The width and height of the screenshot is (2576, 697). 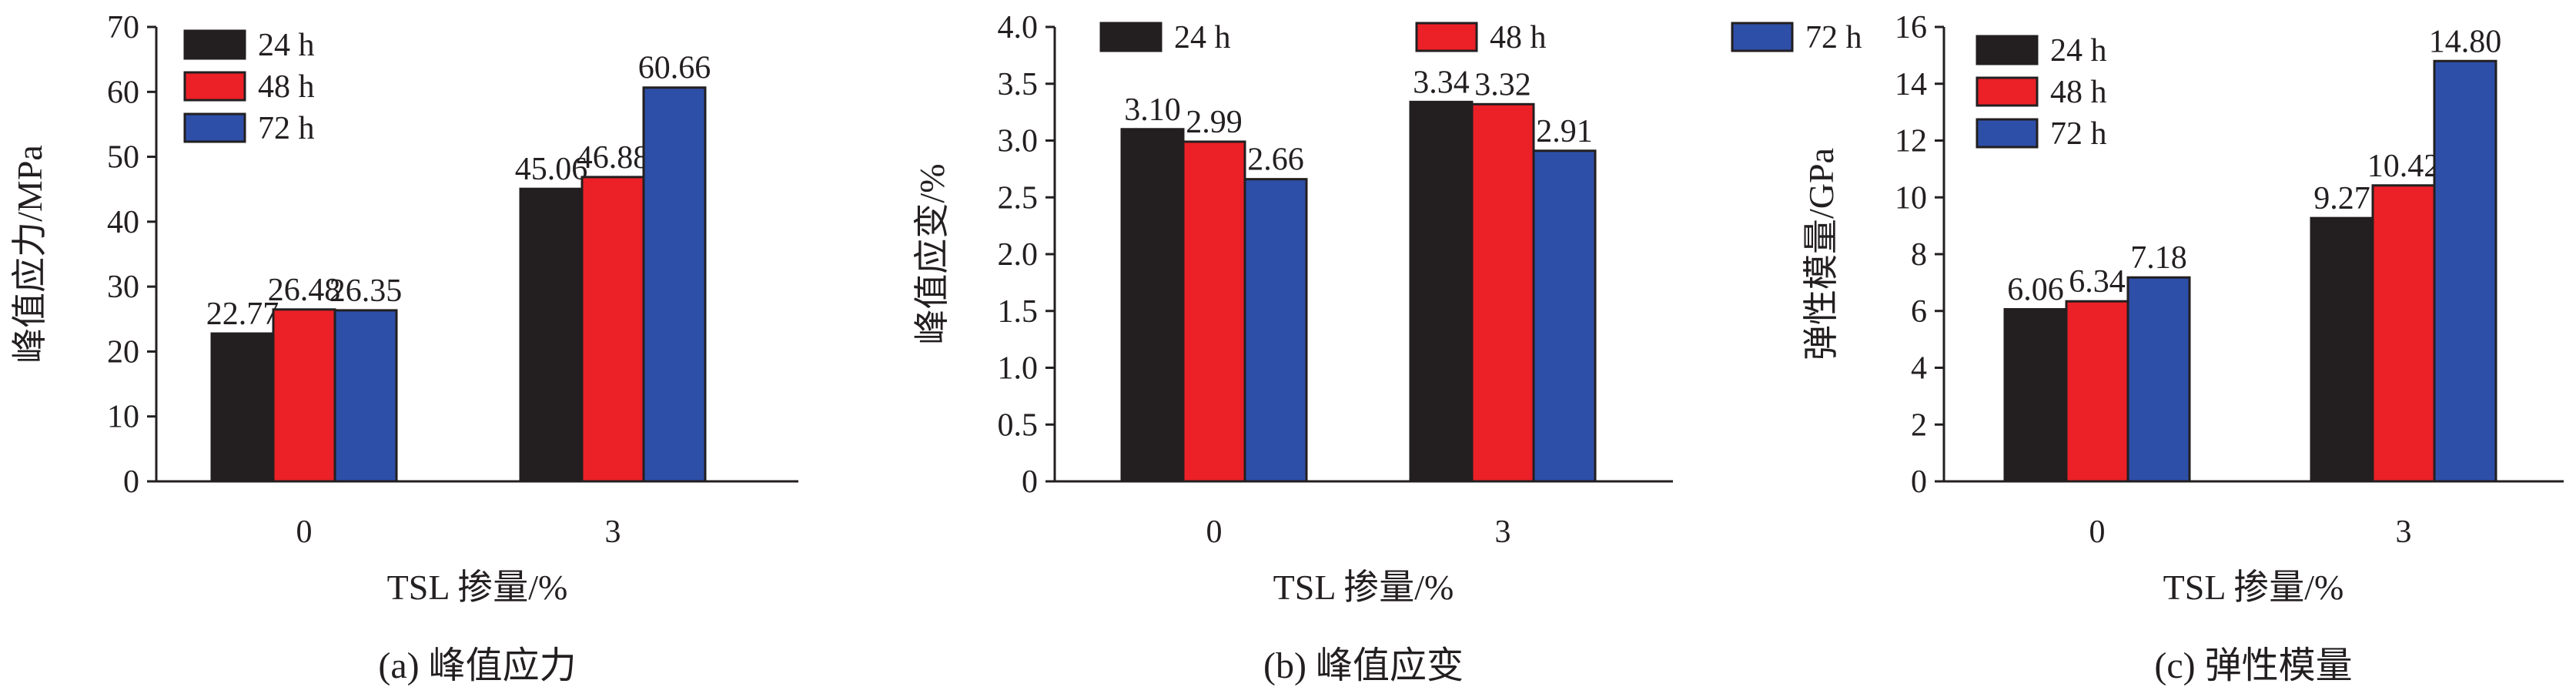 What do you see at coordinates (29, 254) in the screenshot?
I see `y-axis-title: 峰值应力/MPa` at bounding box center [29, 254].